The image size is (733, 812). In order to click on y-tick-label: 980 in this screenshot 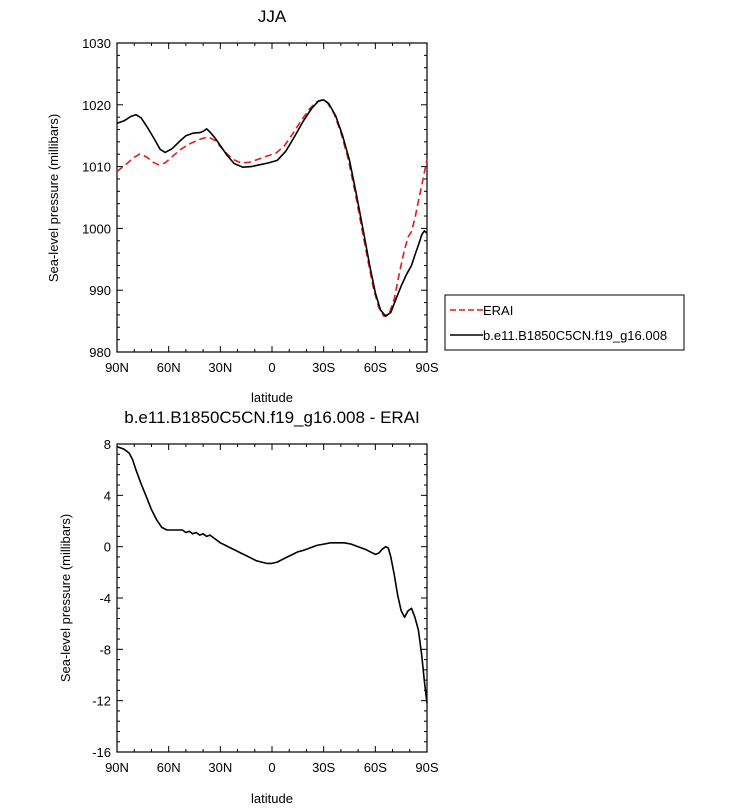, I will do `click(100, 352)`.